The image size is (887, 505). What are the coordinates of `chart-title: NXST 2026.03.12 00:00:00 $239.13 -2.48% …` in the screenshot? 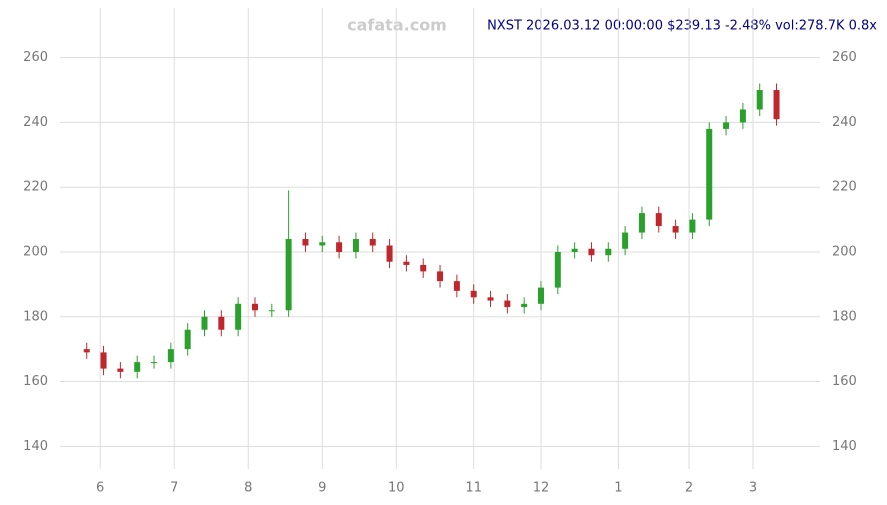 It's located at (682, 26).